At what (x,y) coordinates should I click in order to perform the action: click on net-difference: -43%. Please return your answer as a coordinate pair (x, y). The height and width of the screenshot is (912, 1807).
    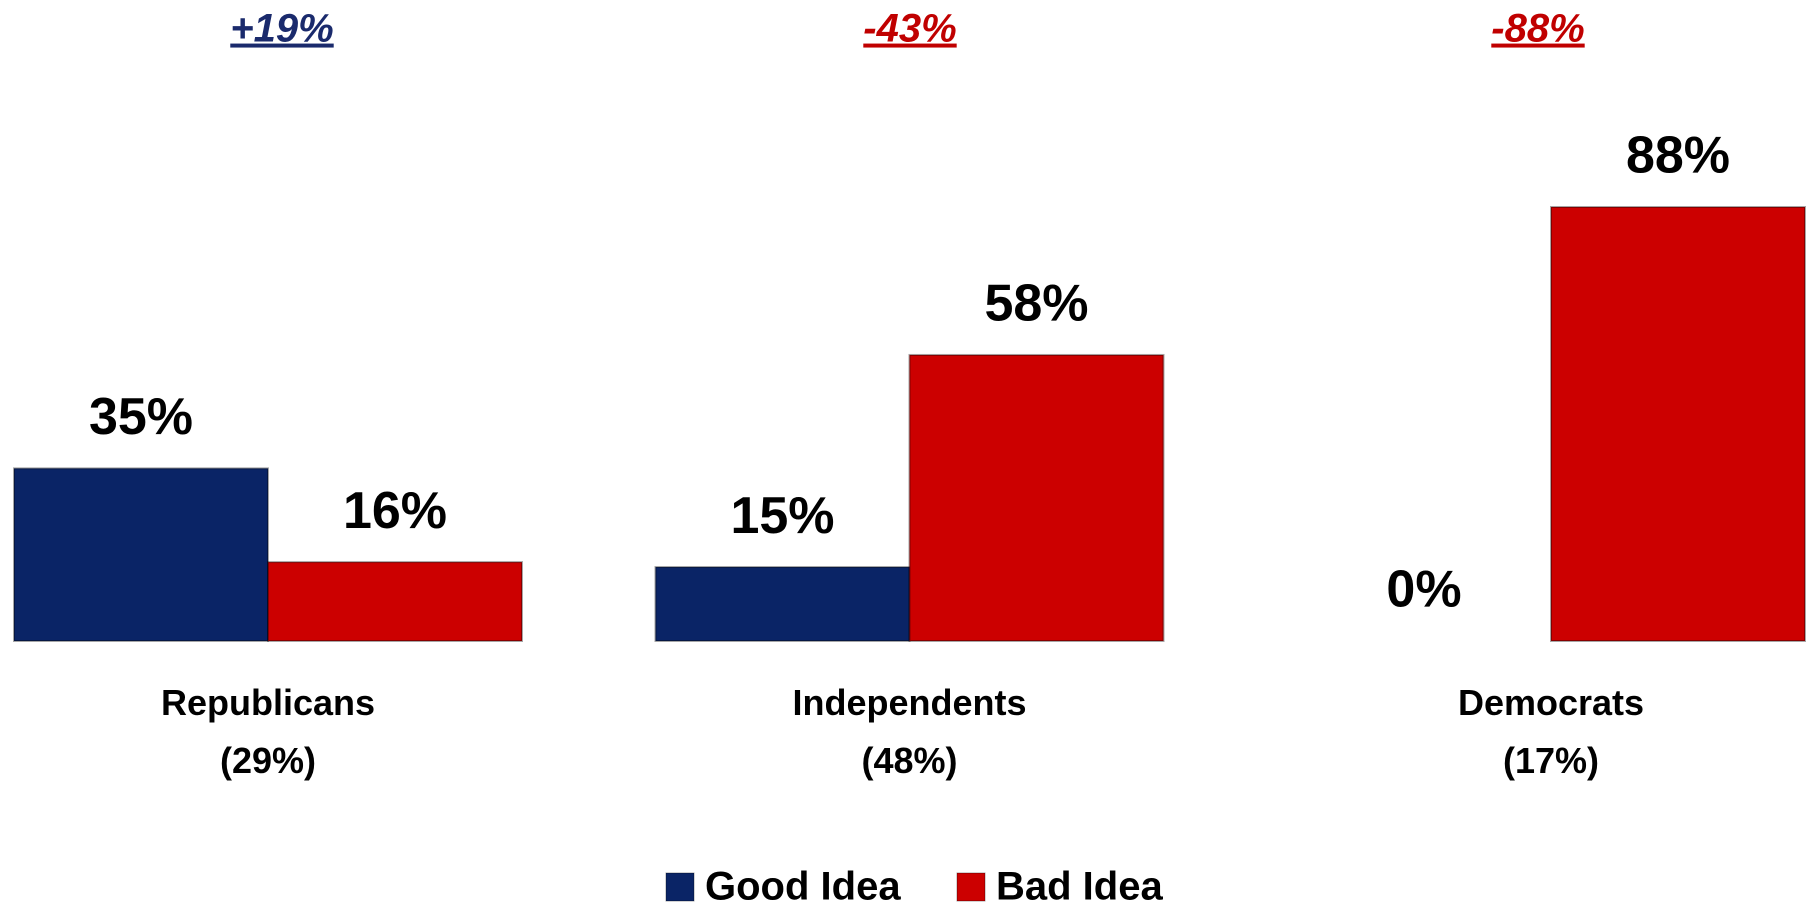
    Looking at the image, I should click on (909, 29).